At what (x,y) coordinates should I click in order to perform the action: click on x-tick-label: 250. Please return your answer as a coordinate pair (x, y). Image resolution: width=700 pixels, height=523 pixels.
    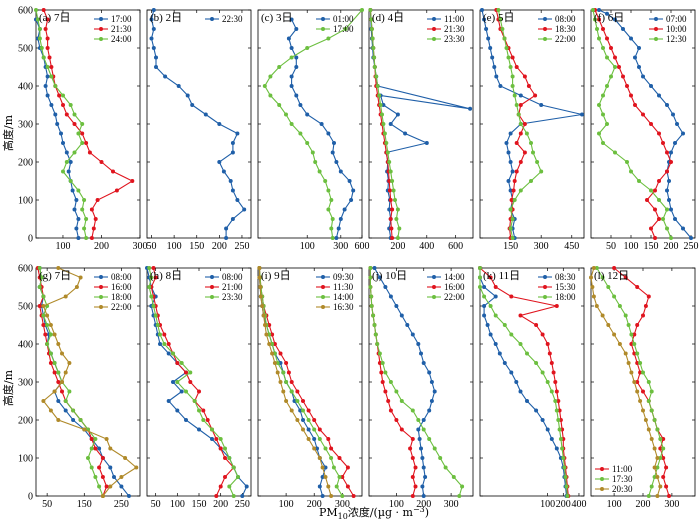
    Looking at the image, I should click on (242, 504).